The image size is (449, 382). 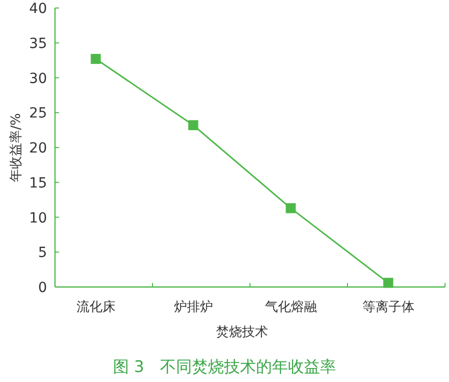 What do you see at coordinates (38, 44) in the screenshot?
I see `y-tick-label: 35` at bounding box center [38, 44].